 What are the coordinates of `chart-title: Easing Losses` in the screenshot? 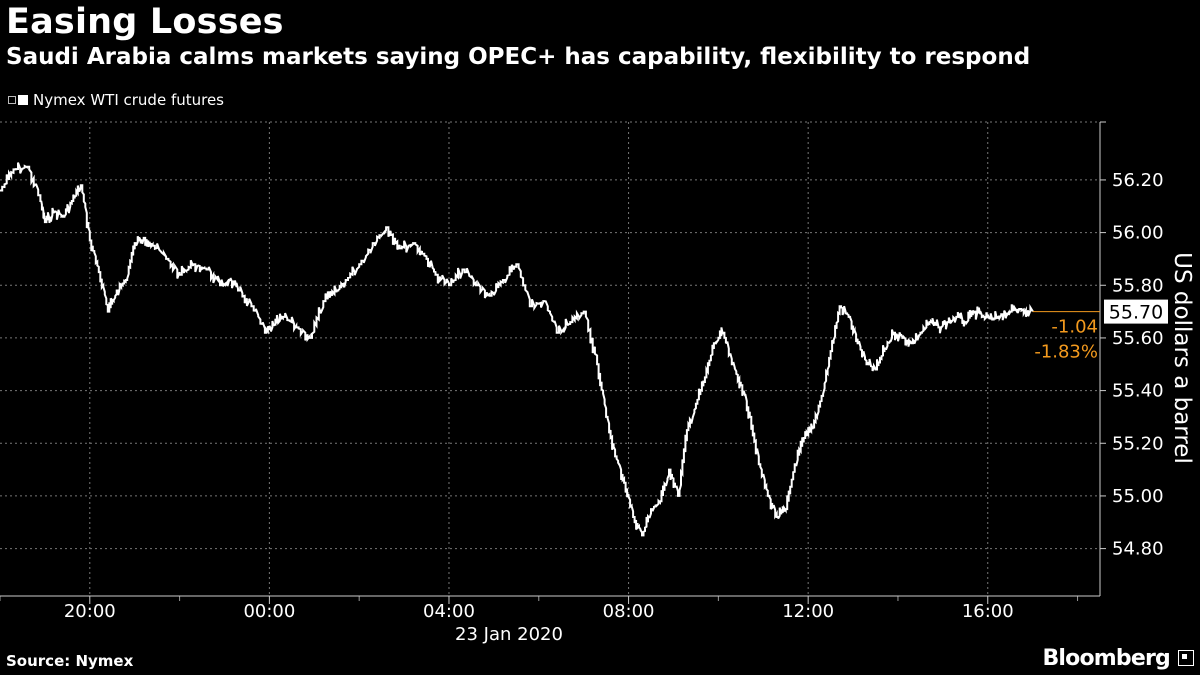 It's located at (145, 22).